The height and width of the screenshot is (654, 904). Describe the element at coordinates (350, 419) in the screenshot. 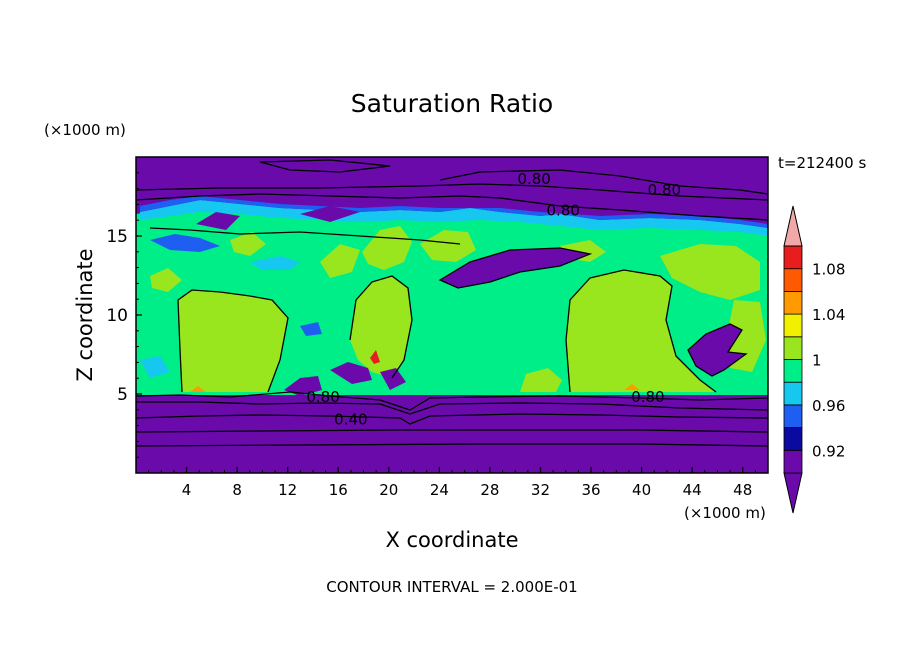

I see `contour-label: 0.40` at that location.